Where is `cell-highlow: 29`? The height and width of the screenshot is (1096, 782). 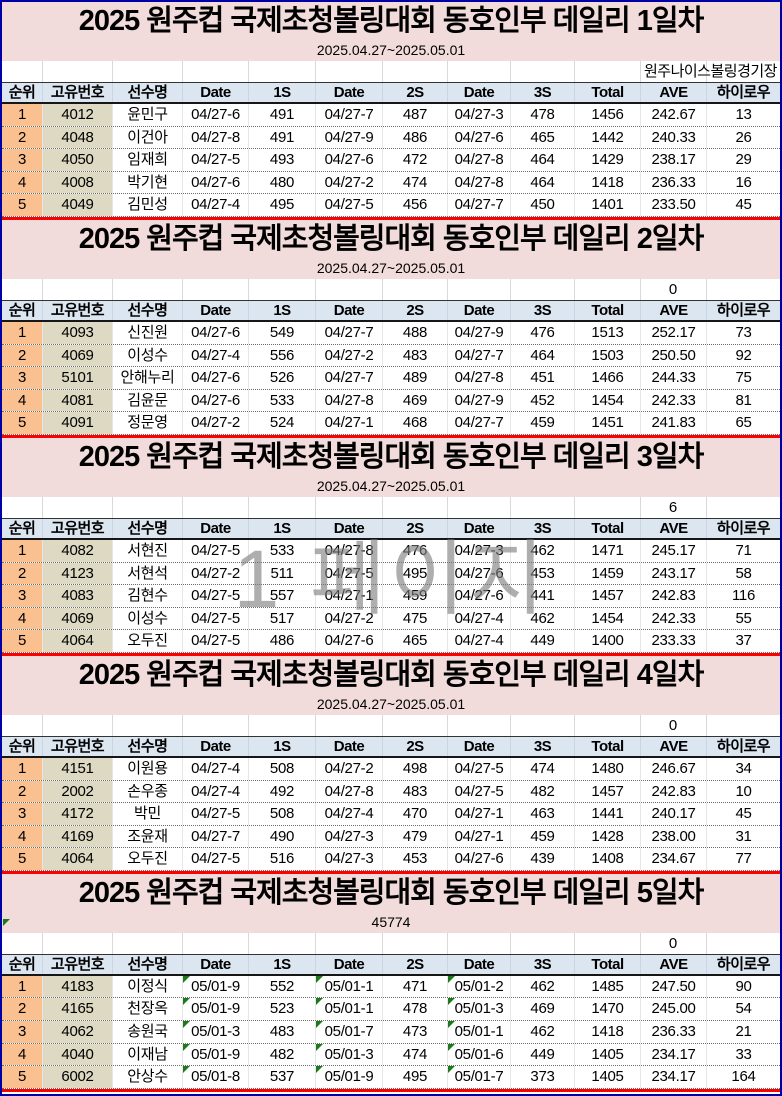 cell-highlow: 29 is located at coordinates (743, 160).